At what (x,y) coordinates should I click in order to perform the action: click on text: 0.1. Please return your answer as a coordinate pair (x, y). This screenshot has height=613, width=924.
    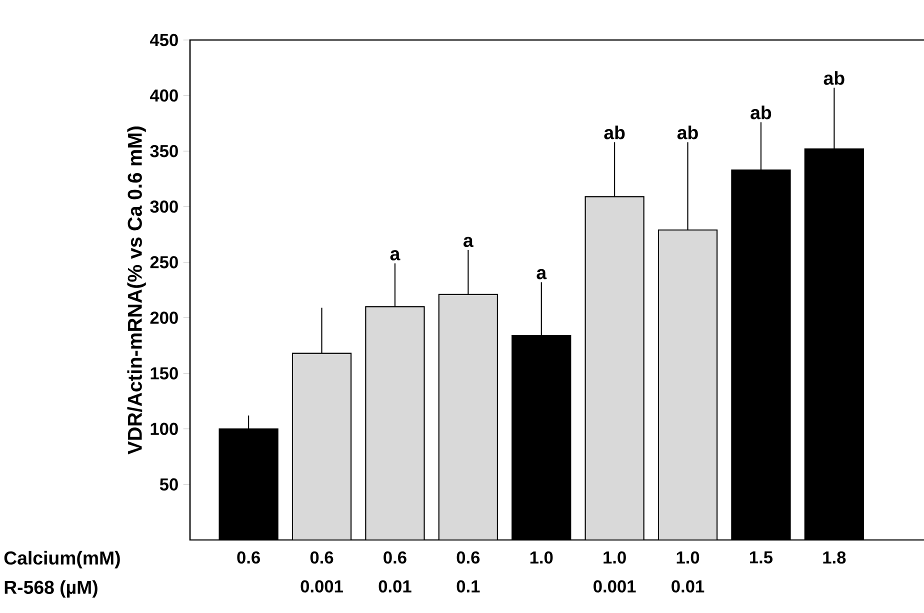
    Looking at the image, I should click on (468, 586).